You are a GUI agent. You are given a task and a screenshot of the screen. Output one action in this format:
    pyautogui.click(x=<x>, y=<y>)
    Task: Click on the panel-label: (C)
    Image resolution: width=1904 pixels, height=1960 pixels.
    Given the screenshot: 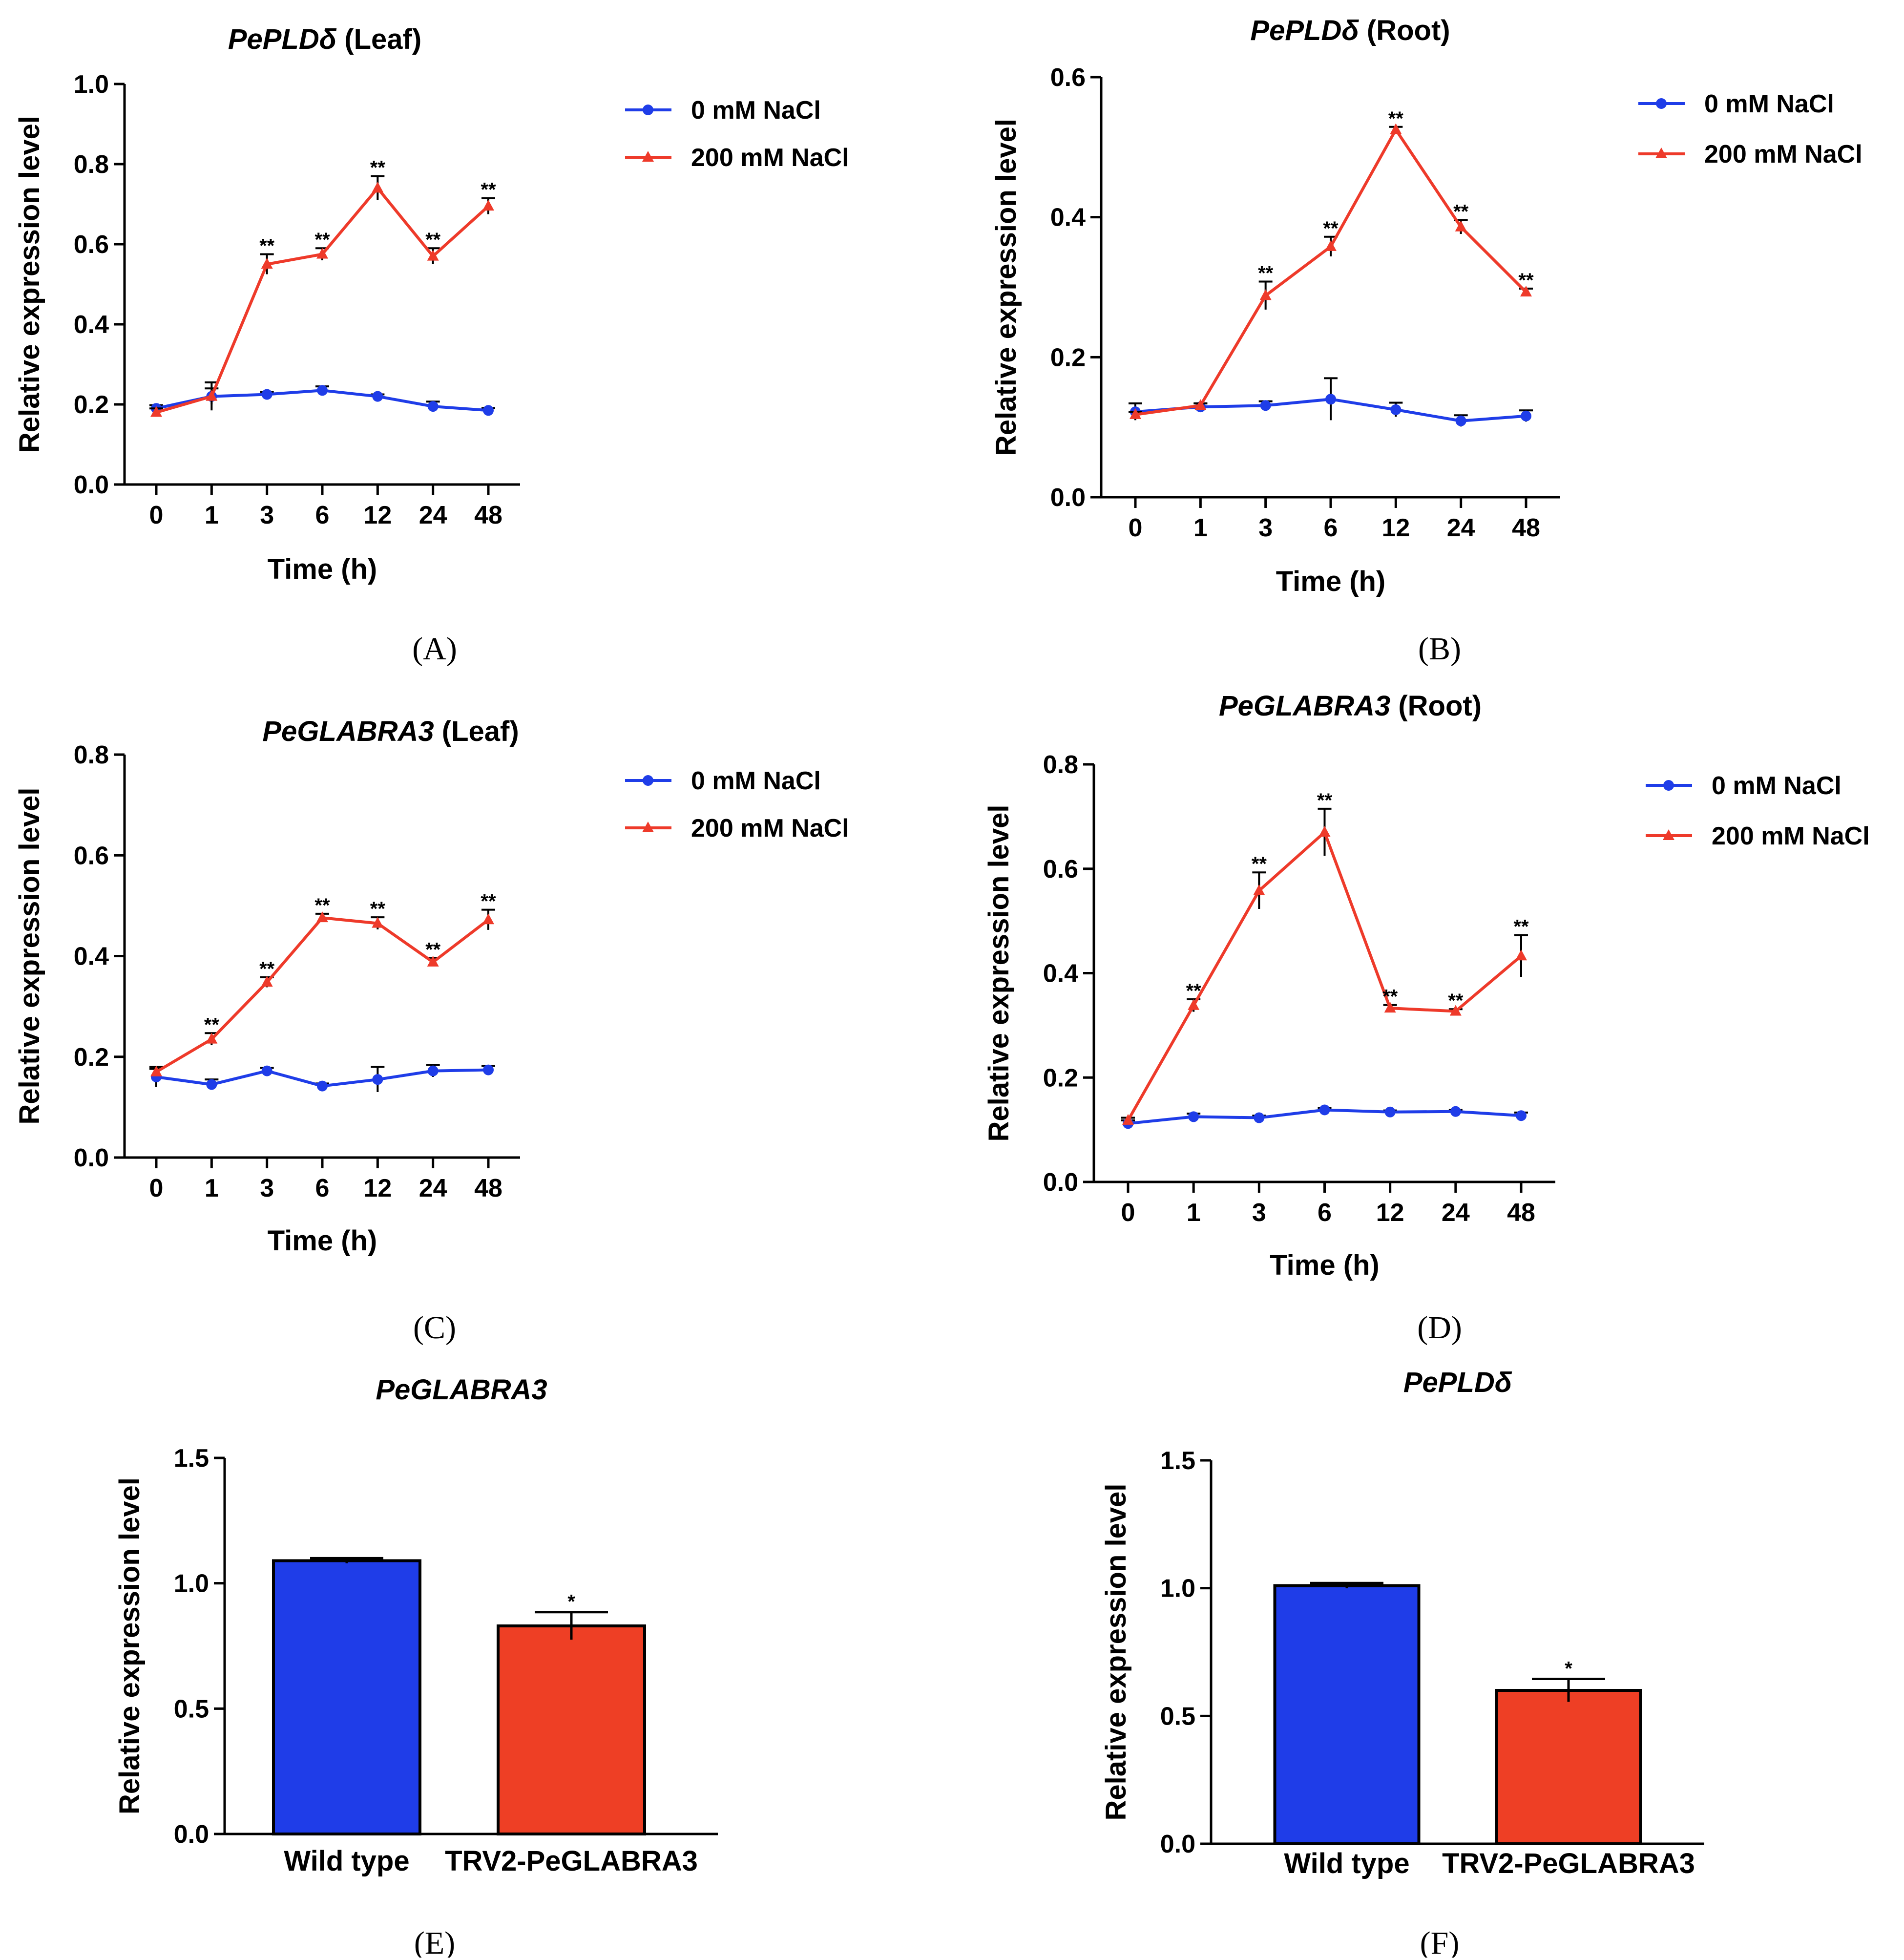 What is the action you would take?
    pyautogui.click(x=434, y=1328)
    